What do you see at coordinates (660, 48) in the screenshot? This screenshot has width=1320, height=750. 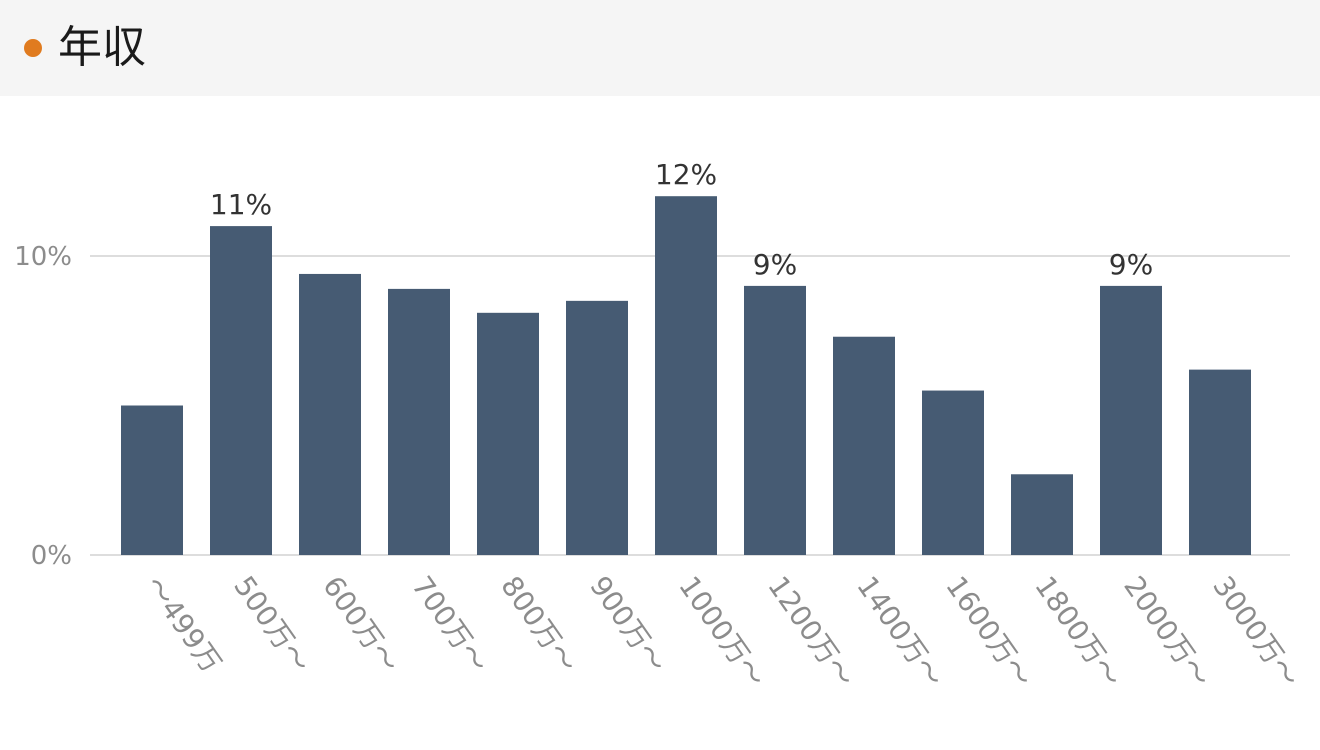 I see `section-header: 年収` at bounding box center [660, 48].